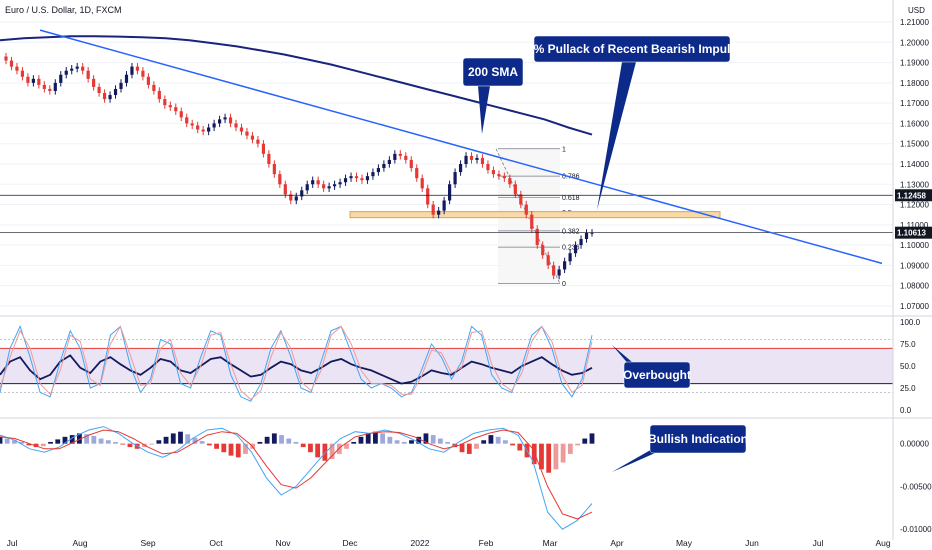 Image resolution: width=932 pixels, height=550 pixels. What do you see at coordinates (637, 460) in the screenshot?
I see `bullish-callout-pointer` at bounding box center [637, 460].